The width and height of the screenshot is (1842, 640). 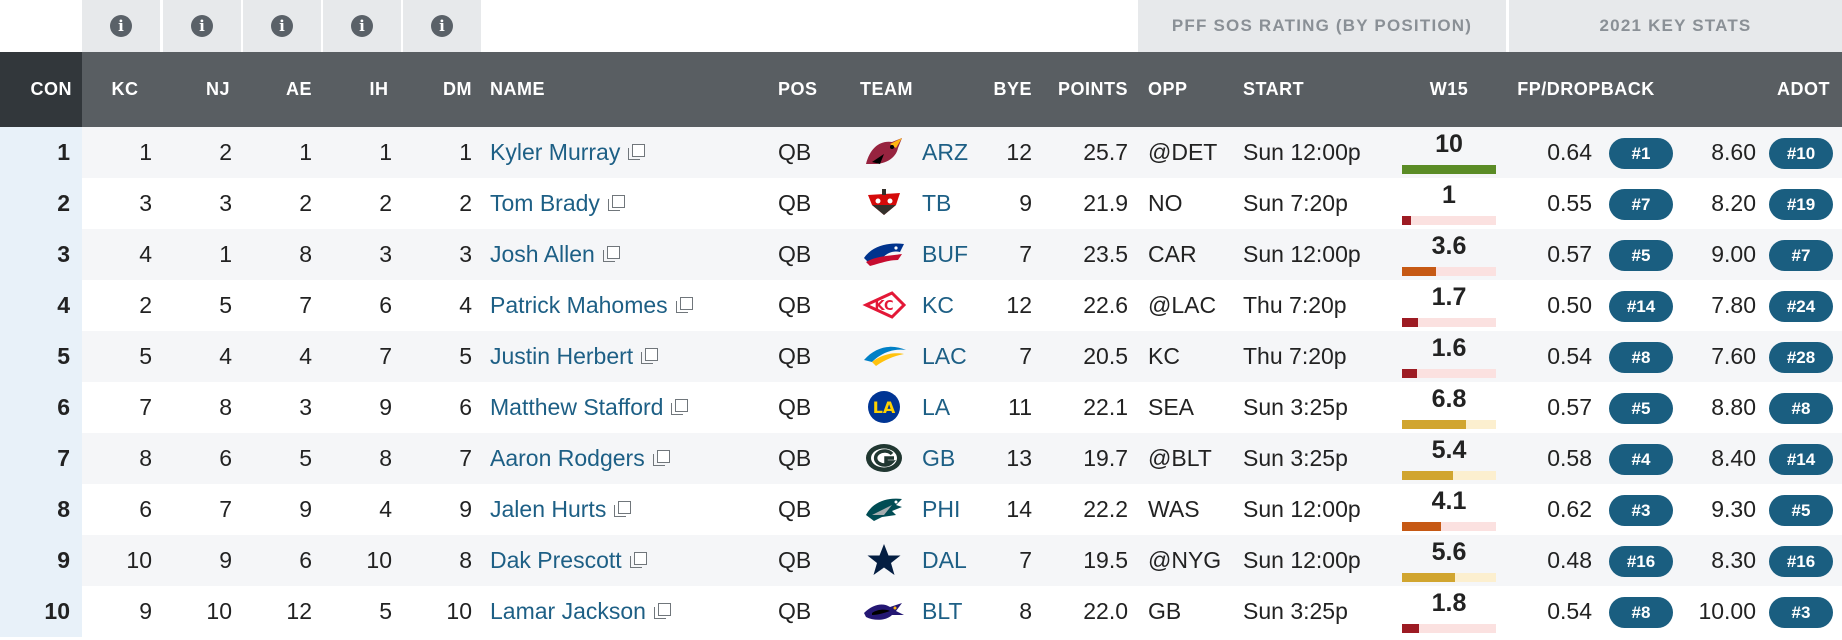 I want to click on player-name-link: Jalen Hurts, so click(x=548, y=509).